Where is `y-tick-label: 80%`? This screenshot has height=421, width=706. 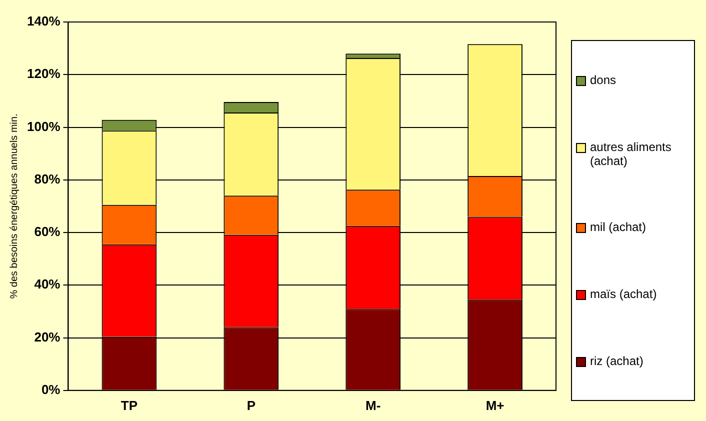
y-tick-label: 80% is located at coordinates (47, 178).